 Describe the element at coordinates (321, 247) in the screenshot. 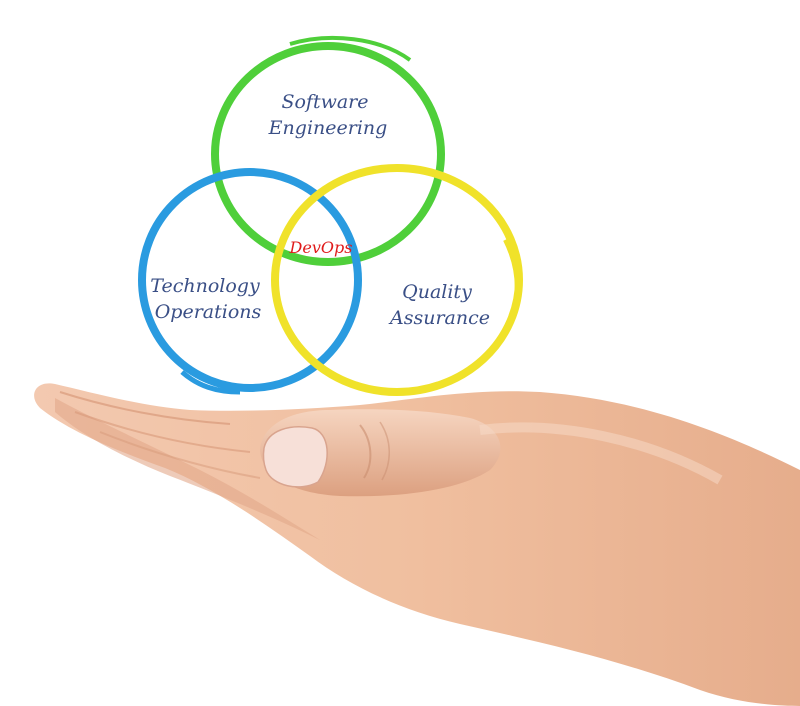

I see `label-devops: DevOps` at that location.